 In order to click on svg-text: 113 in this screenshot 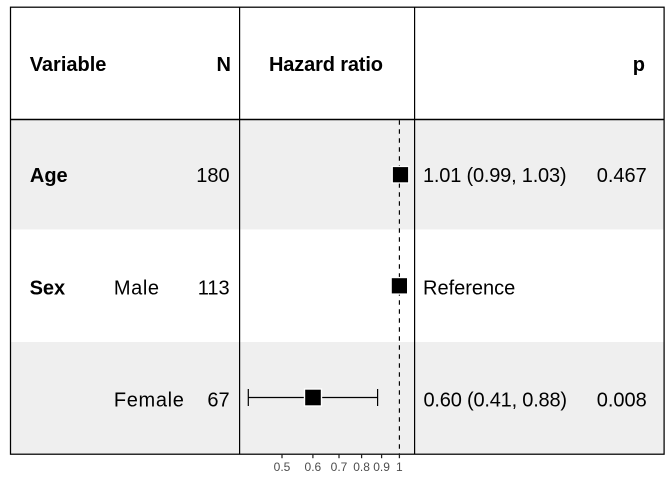, I will do `click(214, 289)`.